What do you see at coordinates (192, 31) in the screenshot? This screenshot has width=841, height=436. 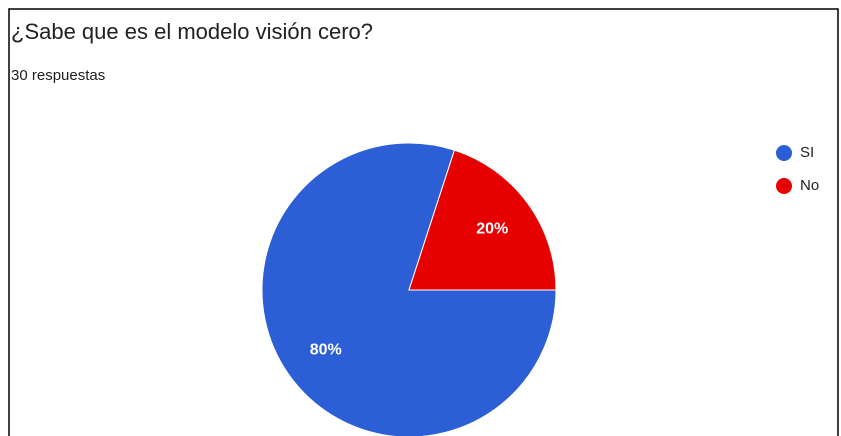 I see `chart-title: ¿Sabe que es el modelo visión cero?` at bounding box center [192, 31].